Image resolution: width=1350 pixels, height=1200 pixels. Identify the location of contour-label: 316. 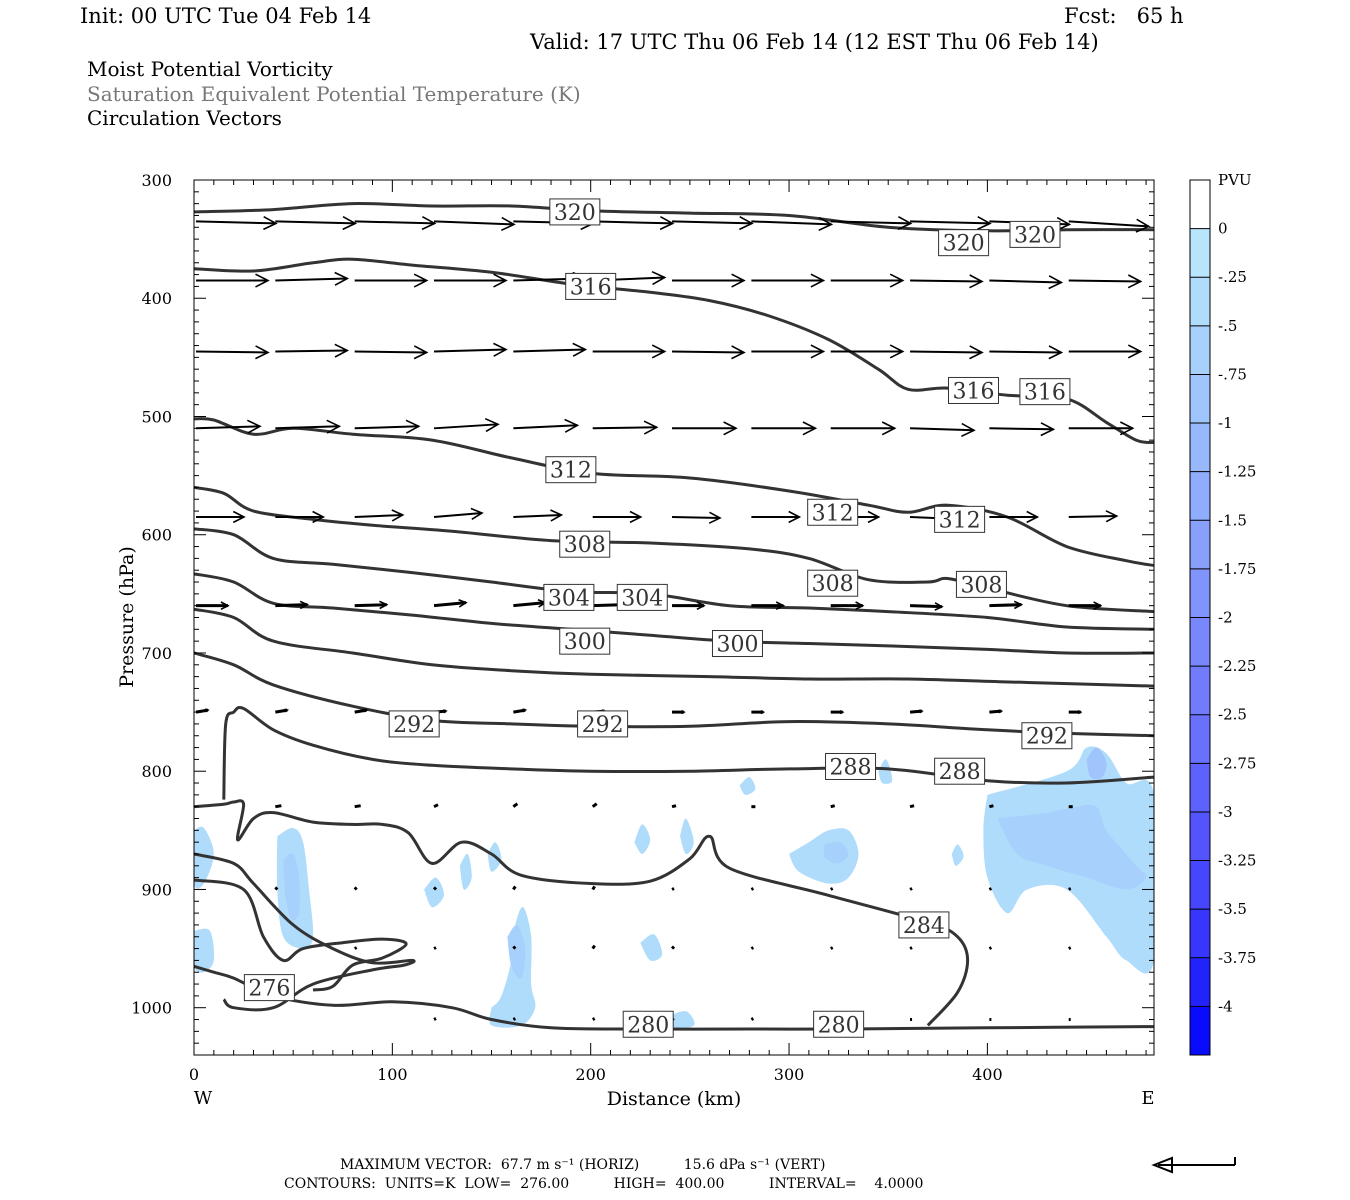
(974, 390).